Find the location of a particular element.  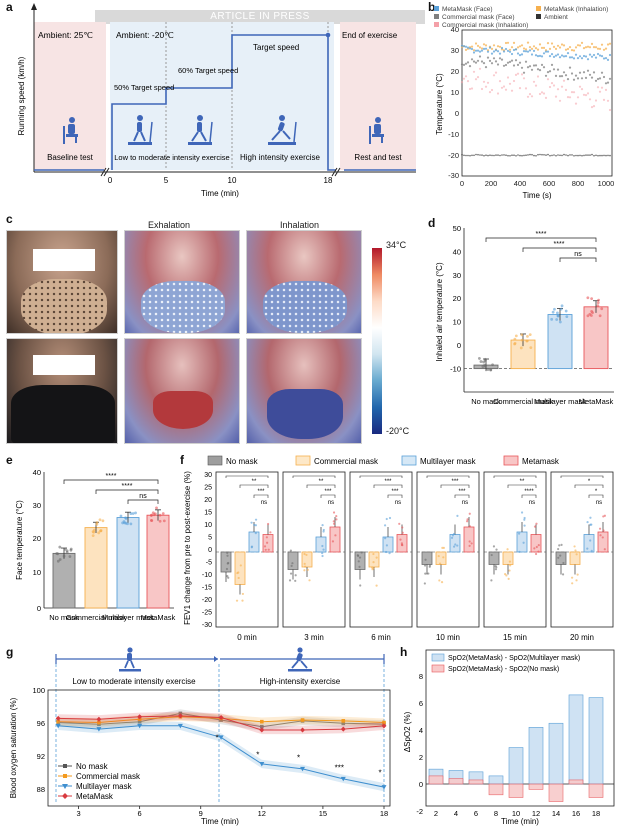

bar-vs-no-mask is located at coordinates (496, 789).